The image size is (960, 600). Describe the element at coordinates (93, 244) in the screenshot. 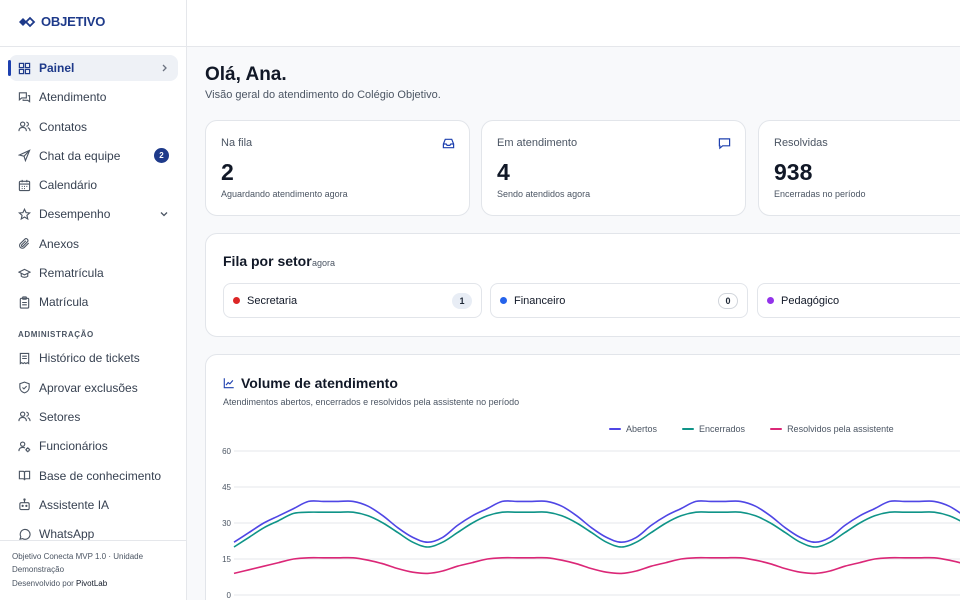

I see `sidebar-item-anexos: Anexos` at that location.